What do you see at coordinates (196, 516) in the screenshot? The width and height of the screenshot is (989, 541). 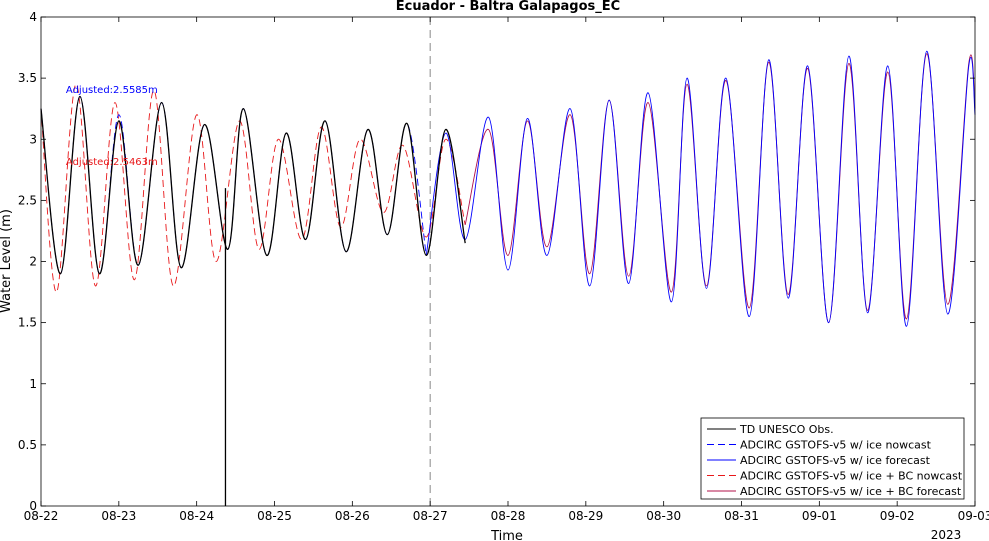 I see `x-tick-label: 08-24` at bounding box center [196, 516].